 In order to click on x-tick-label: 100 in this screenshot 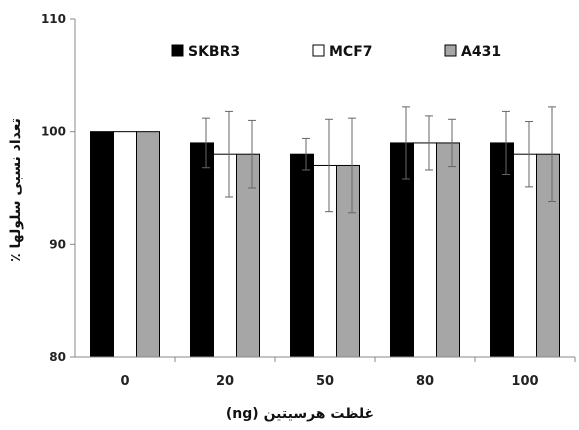, I will do `click(524, 381)`.